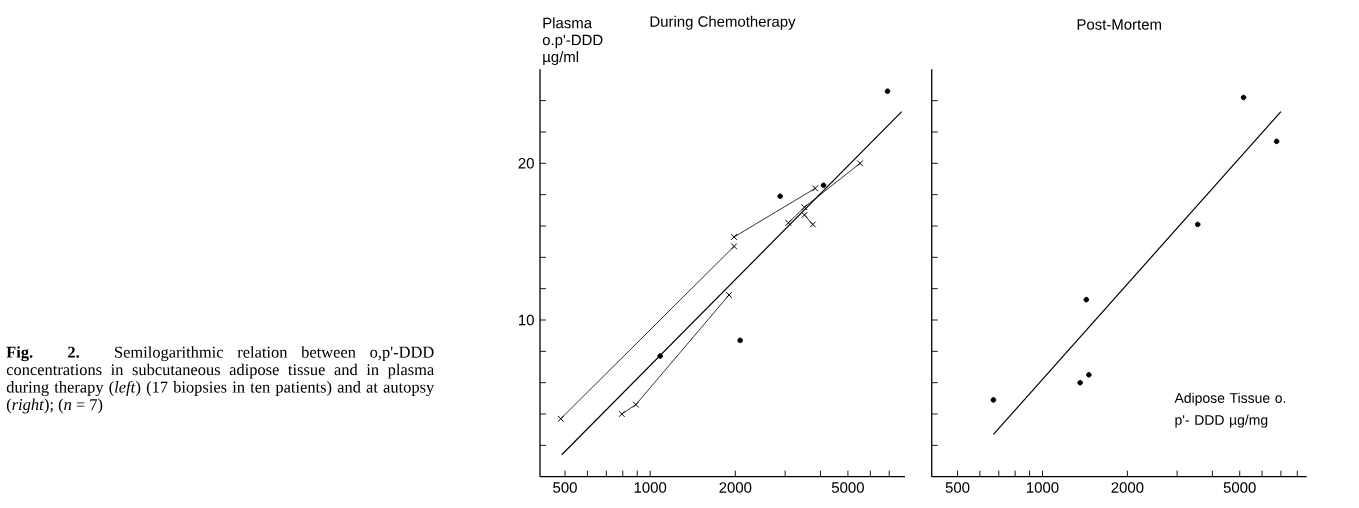  What do you see at coordinates (572, 41) in the screenshot?
I see `y-axis-title: Plasma o.p'-DDD µg/ml` at bounding box center [572, 41].